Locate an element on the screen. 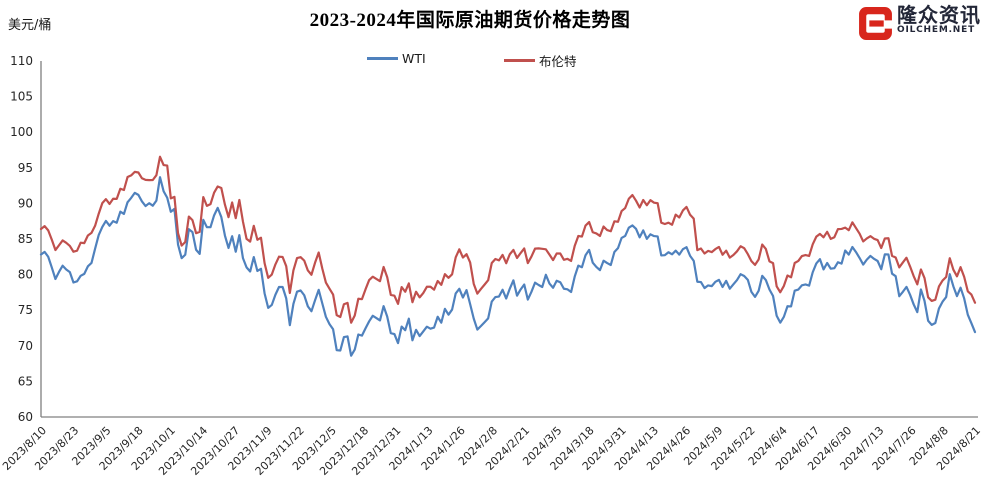 The height and width of the screenshot is (490, 984). oilchem-logo: 隆众资讯 OILCHEM.NET is located at coordinates (919, 23).